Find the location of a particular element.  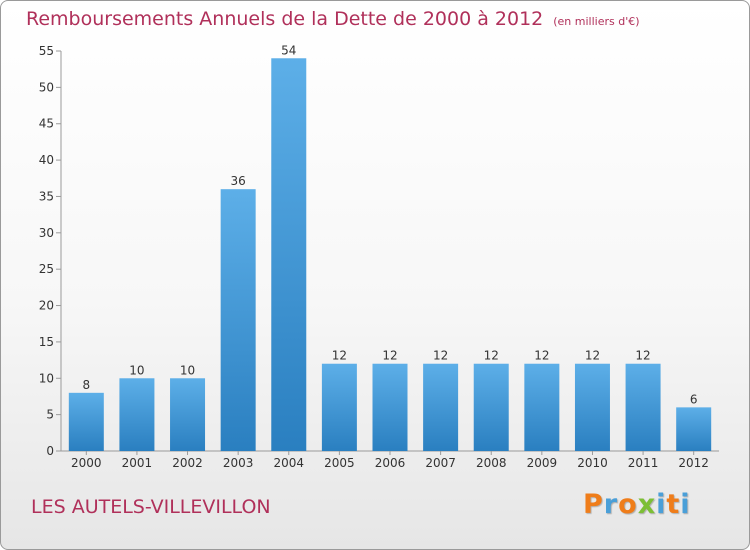

proxiti-logo: Proxiti is located at coordinates (637, 504).